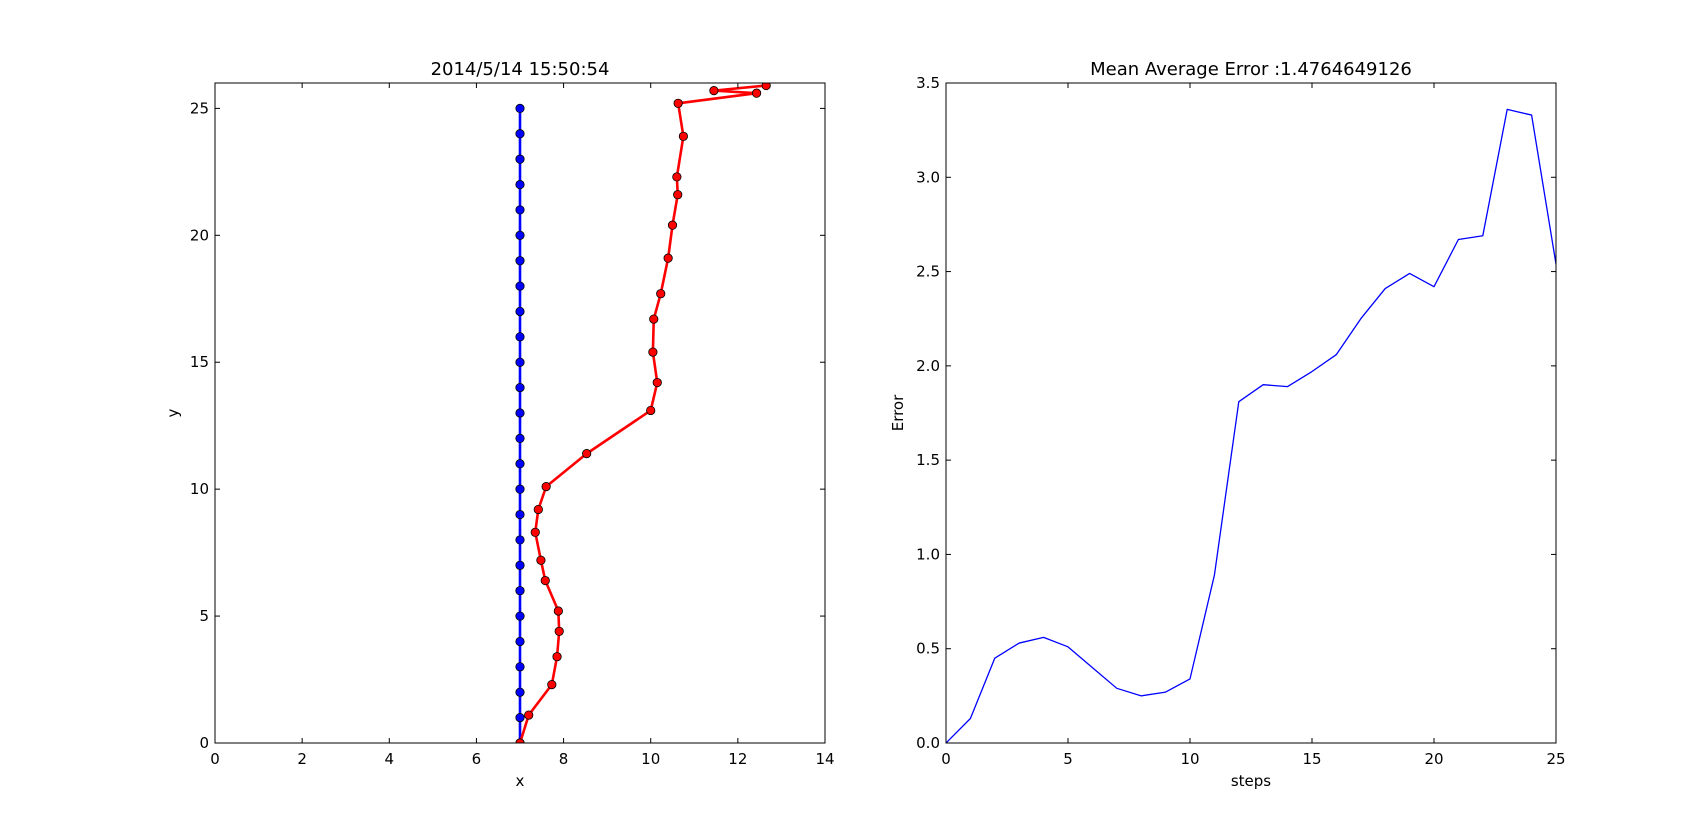  Describe the element at coordinates (1251, 69) in the screenshot. I see `chart-title: Mean Average Error :1.4764649126` at that location.